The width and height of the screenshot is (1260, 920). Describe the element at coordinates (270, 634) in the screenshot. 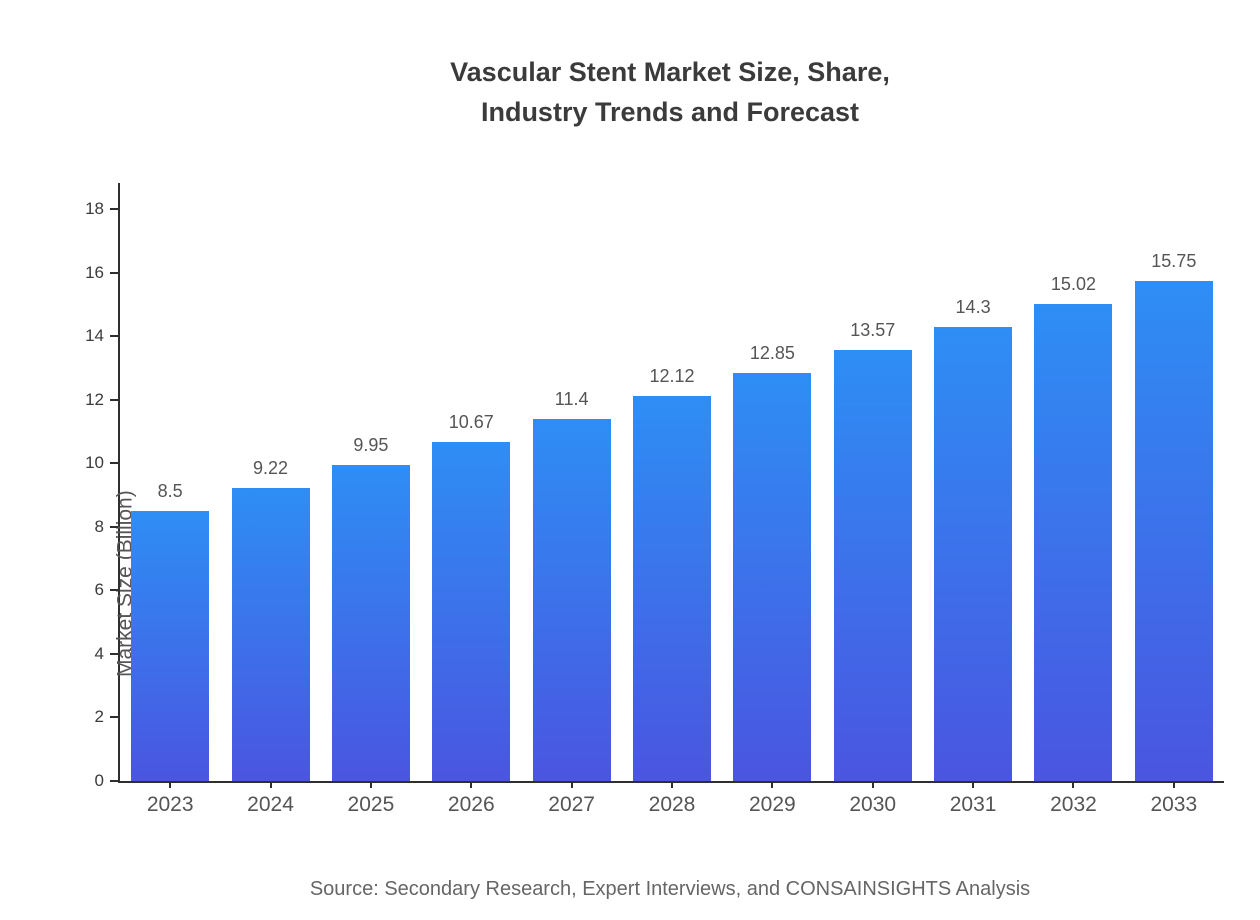

I see `bar-2024` at that location.